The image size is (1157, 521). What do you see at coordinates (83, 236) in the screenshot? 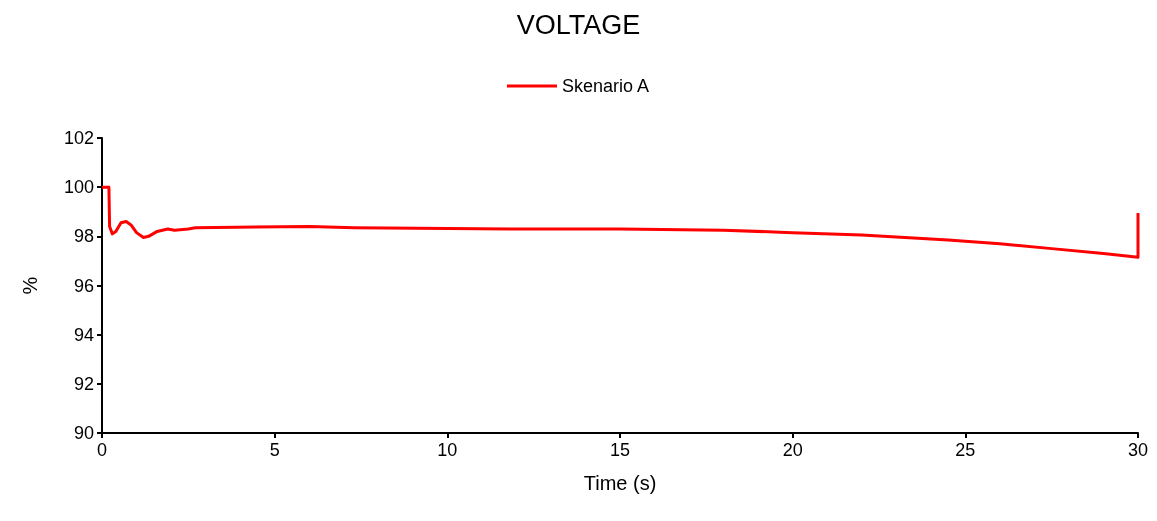
I see `y-tick-label: 98` at bounding box center [83, 236].